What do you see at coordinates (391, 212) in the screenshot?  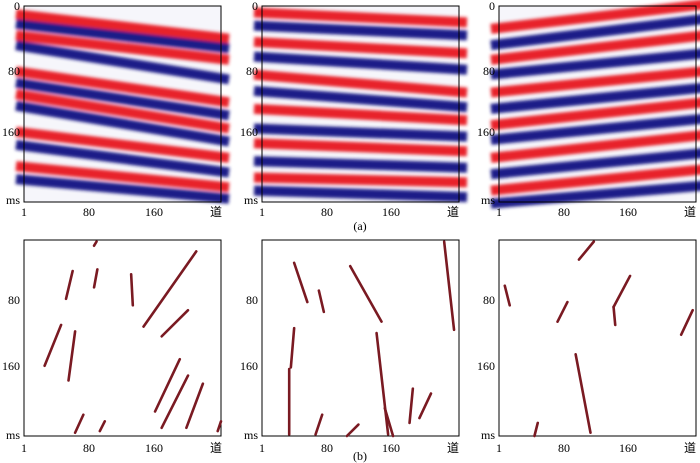 I see `panel-a2-xtick-160: 160` at bounding box center [391, 212].